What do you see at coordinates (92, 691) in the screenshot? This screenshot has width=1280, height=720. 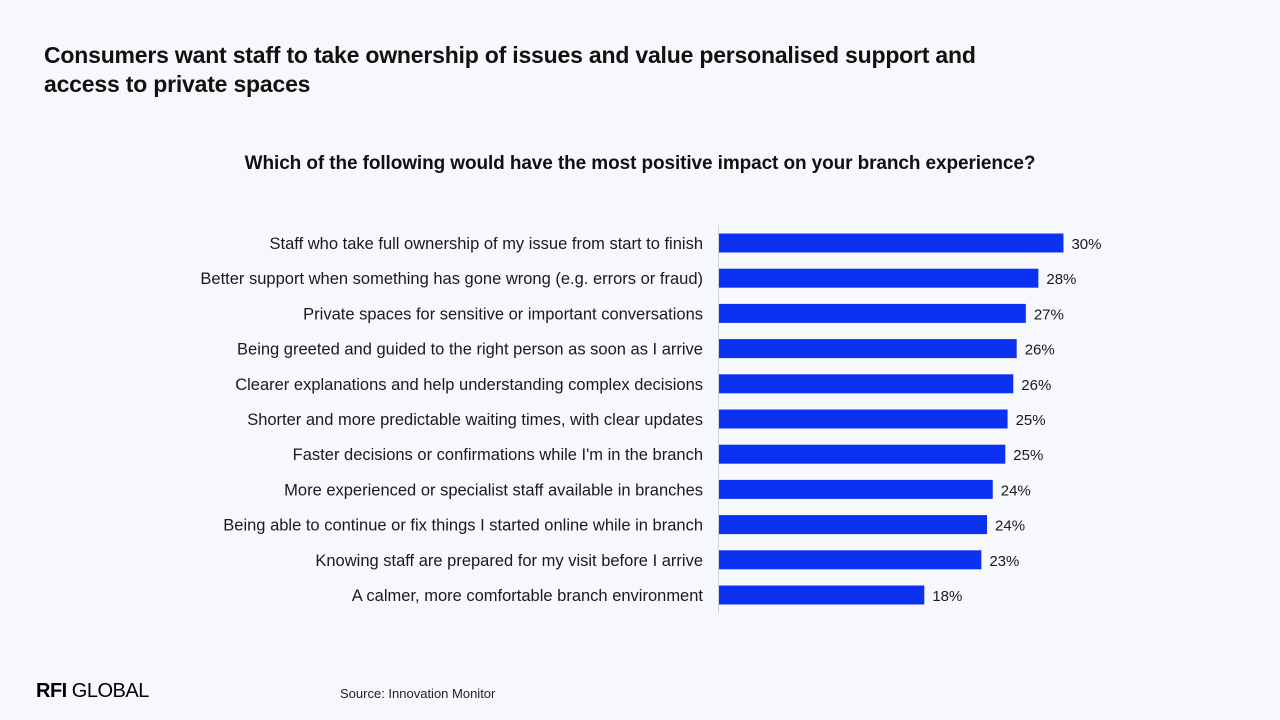 I see `rfi-global-logo: RFI GLOBAL` at bounding box center [92, 691].